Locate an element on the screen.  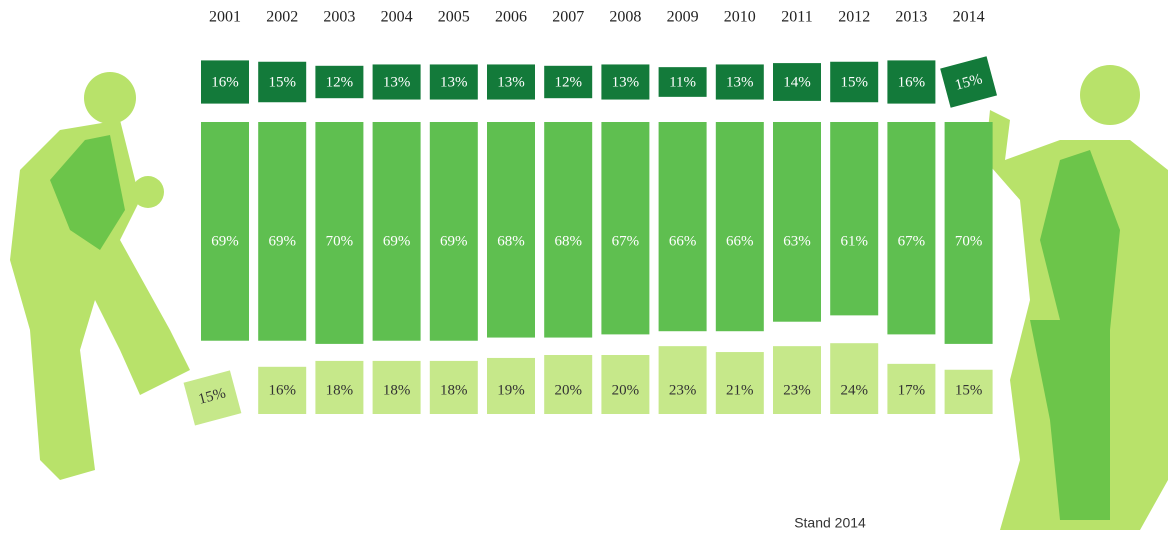
bottom-tile: 17% is located at coordinates (911, 388).